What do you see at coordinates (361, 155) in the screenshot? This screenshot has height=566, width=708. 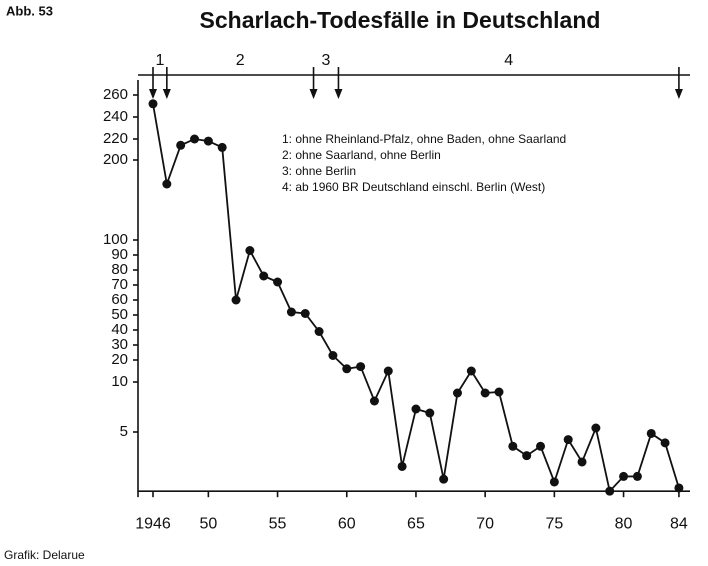 I see `note: 2: ohne Saarland, ohne Berlin` at bounding box center [361, 155].